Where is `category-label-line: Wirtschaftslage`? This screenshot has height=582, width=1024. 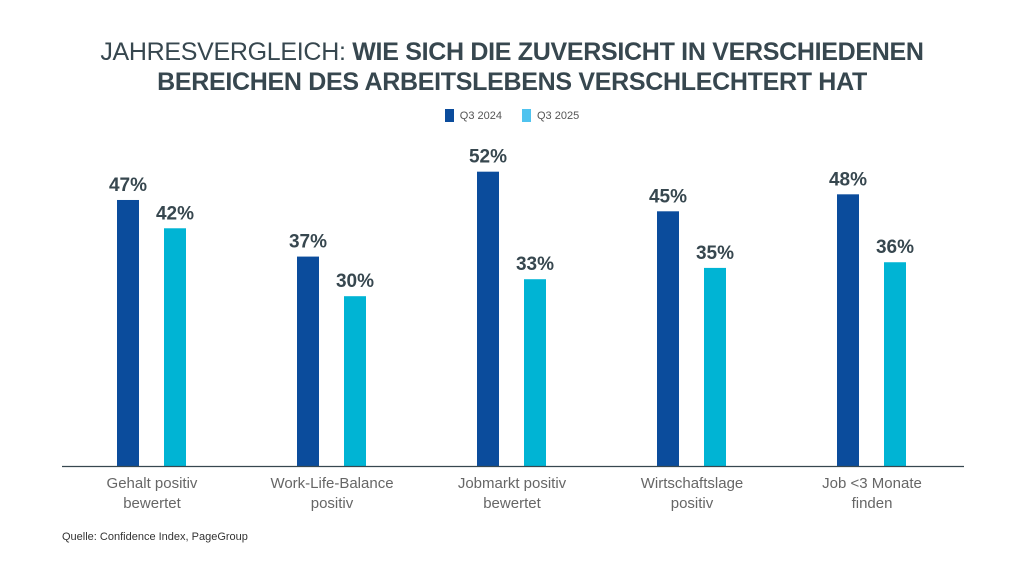 category-label-line: Wirtschaftslage is located at coordinates (692, 483).